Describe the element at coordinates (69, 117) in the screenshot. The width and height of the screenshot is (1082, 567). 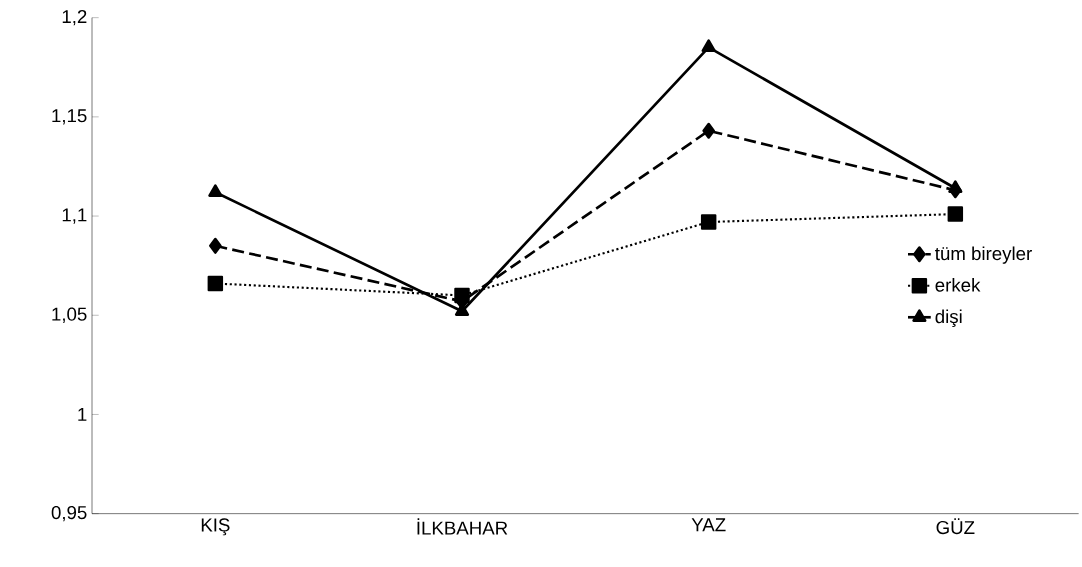
I see `y-tick-label: 1,15` at that location.